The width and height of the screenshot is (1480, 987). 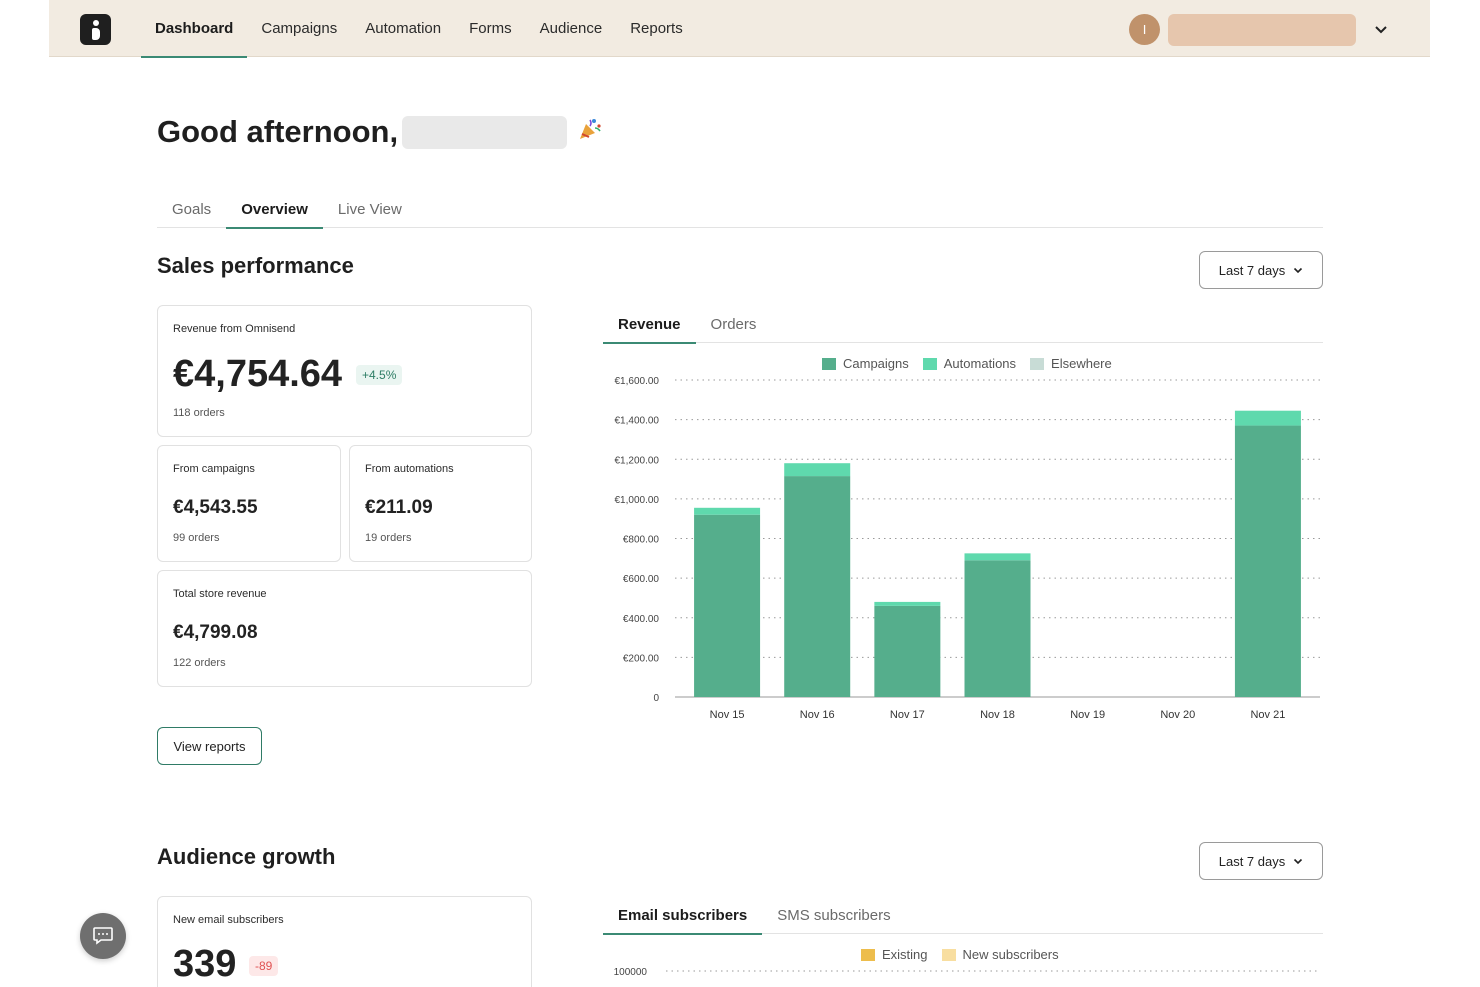 I want to click on y-tick-label: €600.00, so click(x=641, y=579).